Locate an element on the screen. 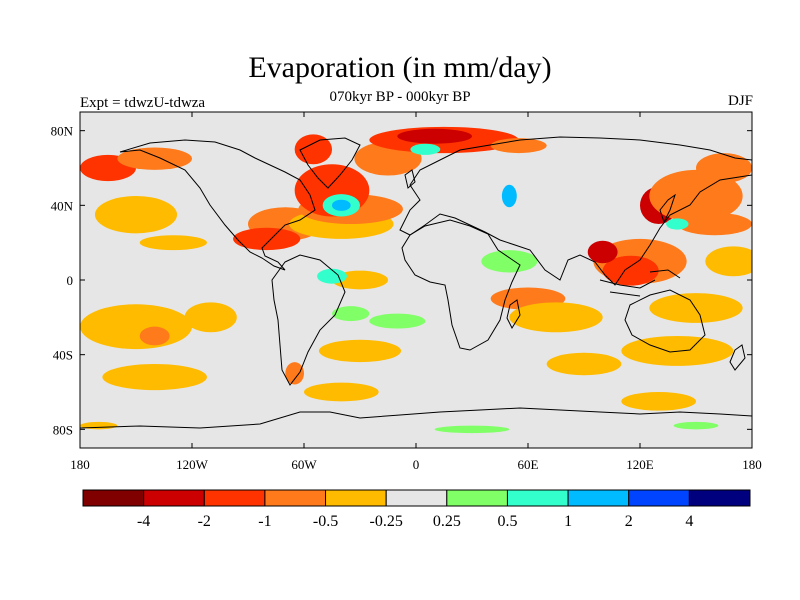 Image resolution: width=800 pixels, height=600 pixels. colorbar-label: 4 is located at coordinates (689, 521).